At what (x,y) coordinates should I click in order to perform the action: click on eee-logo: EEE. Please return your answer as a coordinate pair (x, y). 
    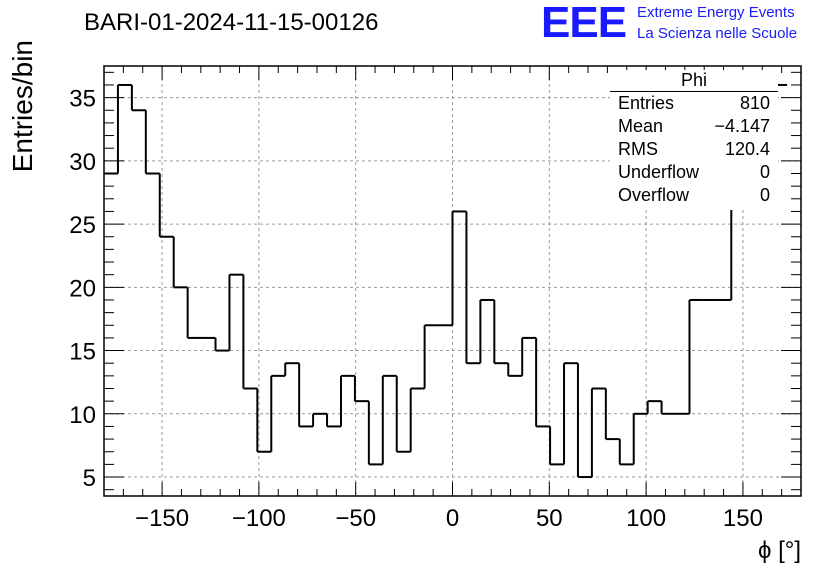
    Looking at the image, I should click on (584, 23).